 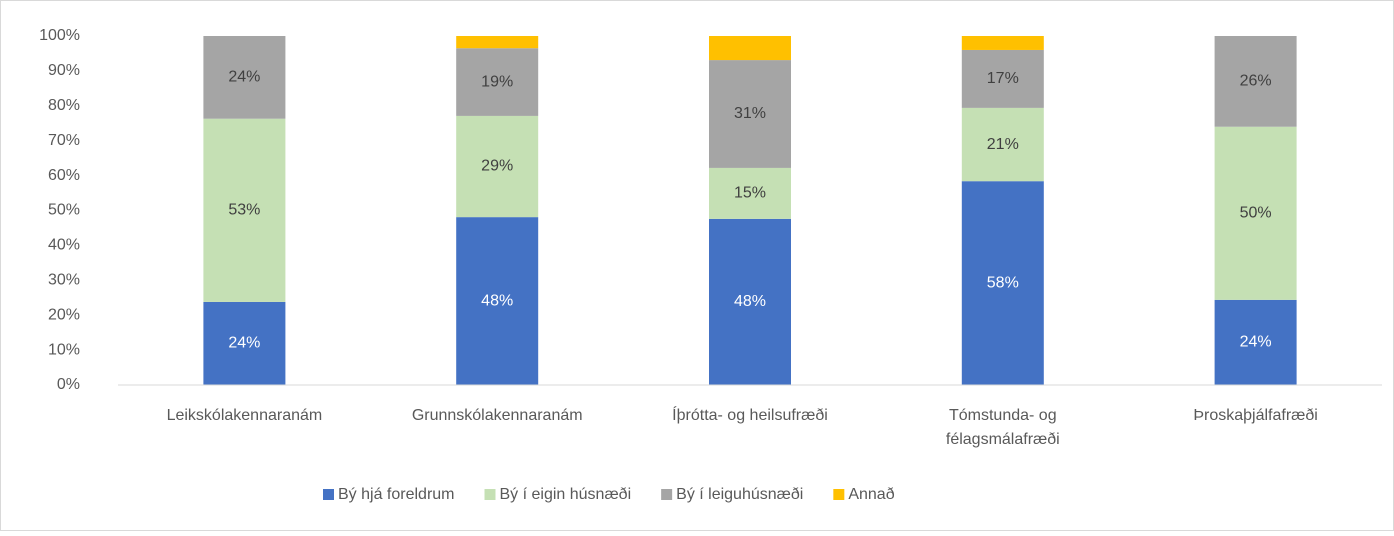 I want to click on legend-label: Bý í eigin húsnæði, so click(x=566, y=494).